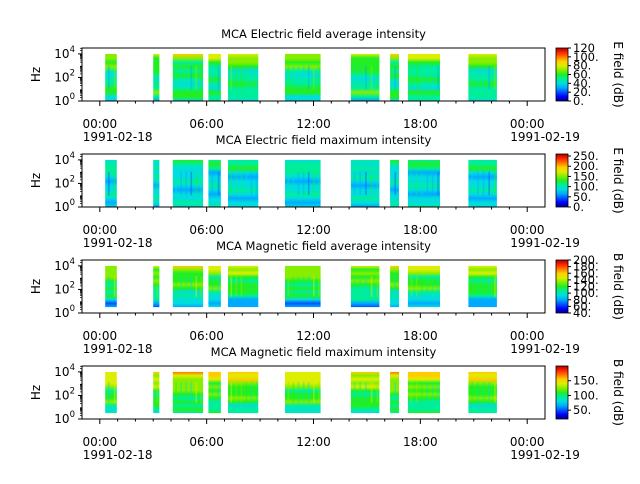  I want to click on colorbar-label: E field (dB), so click(618, 74).